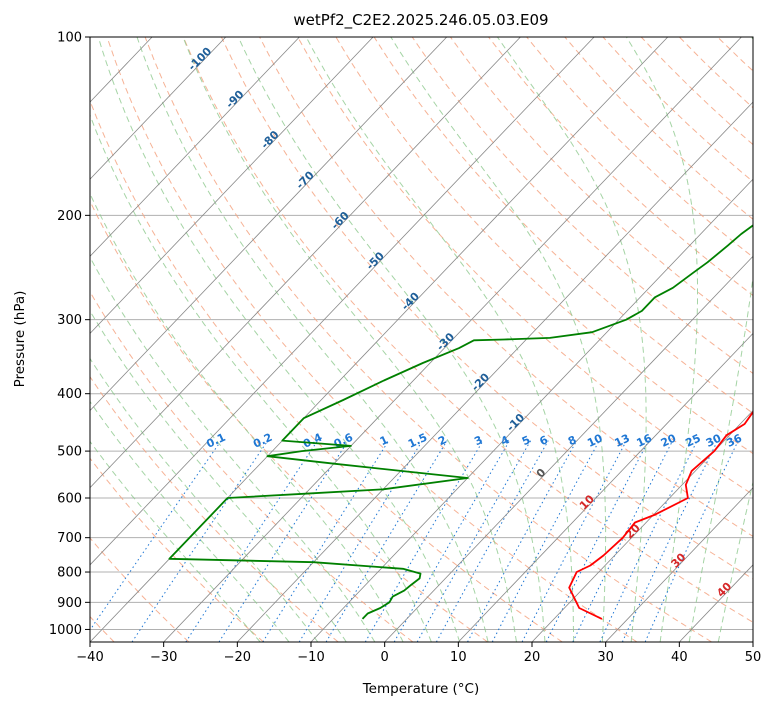 The width and height of the screenshot is (775, 708). I want to click on mixing-ratio-label: 25, so click(692, 441).